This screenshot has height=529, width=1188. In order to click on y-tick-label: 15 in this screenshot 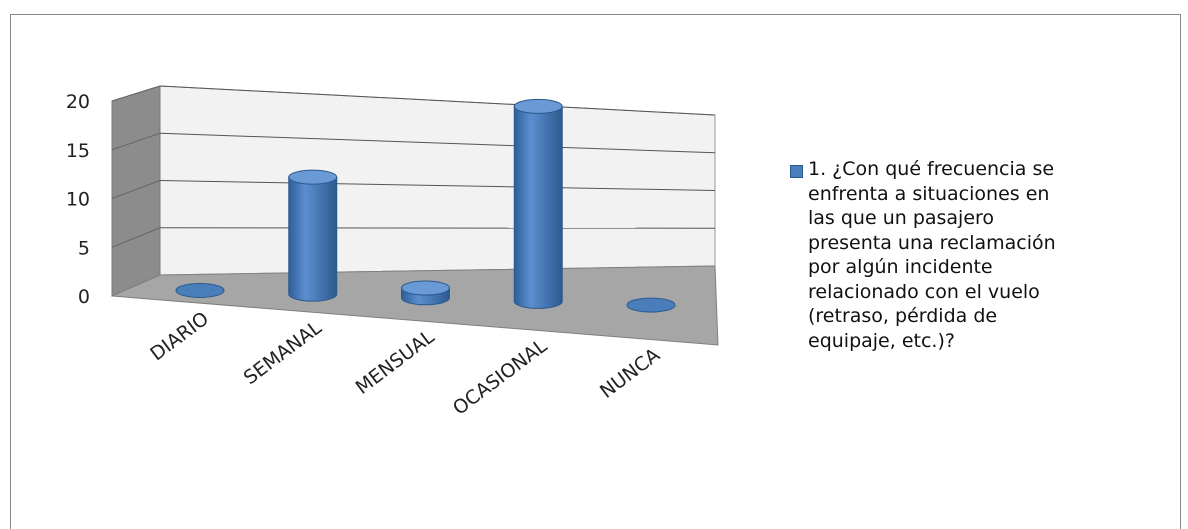, I will do `click(78, 151)`.